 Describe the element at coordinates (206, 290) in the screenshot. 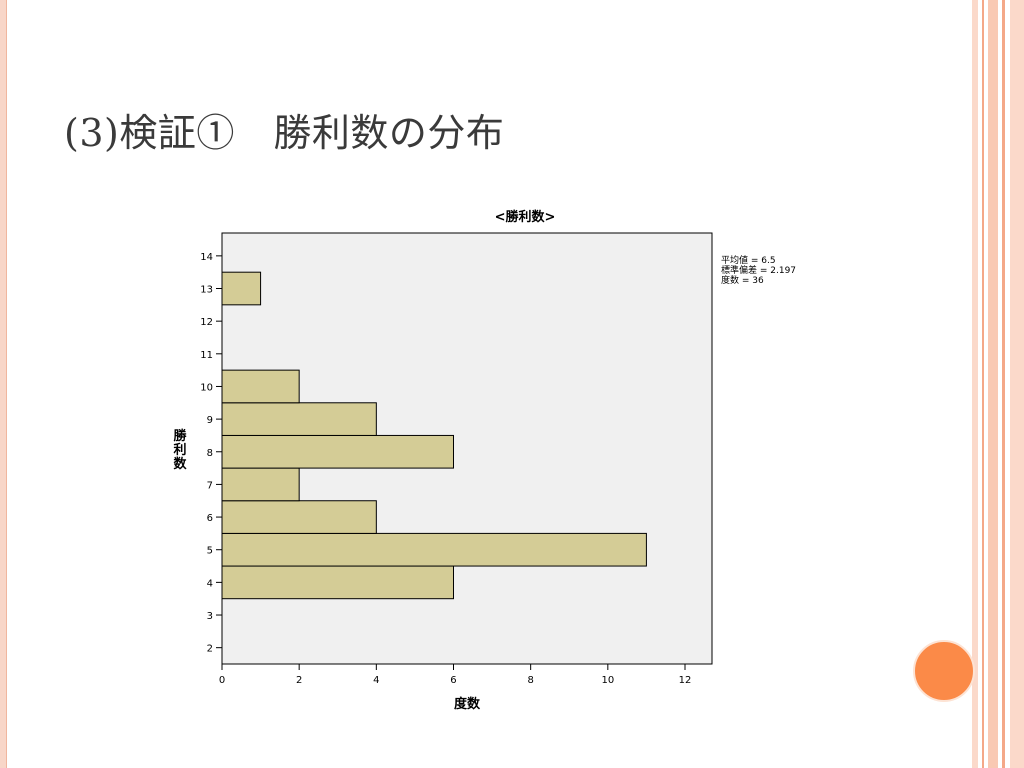

I see `y-tick-label: 13` at that location.